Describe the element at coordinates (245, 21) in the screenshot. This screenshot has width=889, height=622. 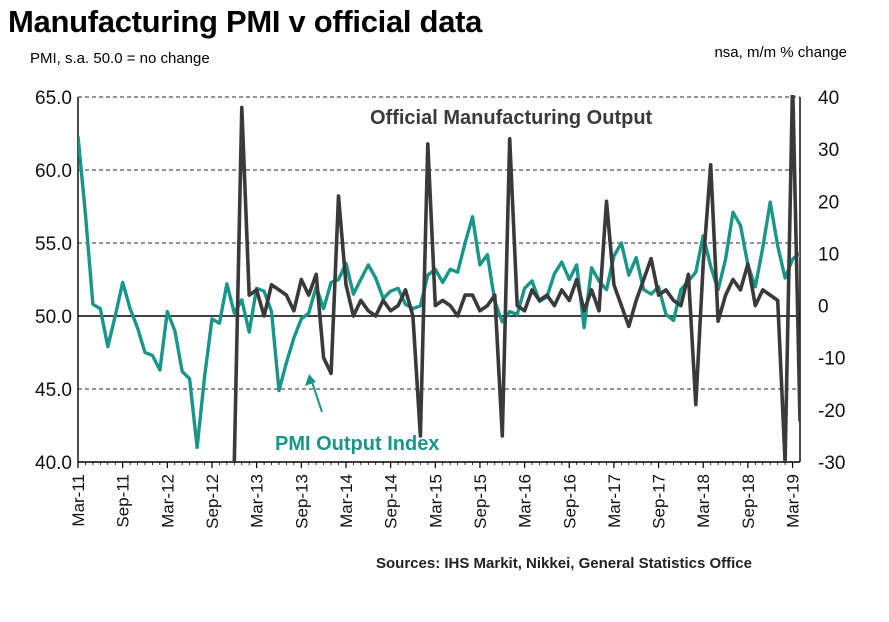
I see `chart-title: Manufacturing PMI v official data` at that location.